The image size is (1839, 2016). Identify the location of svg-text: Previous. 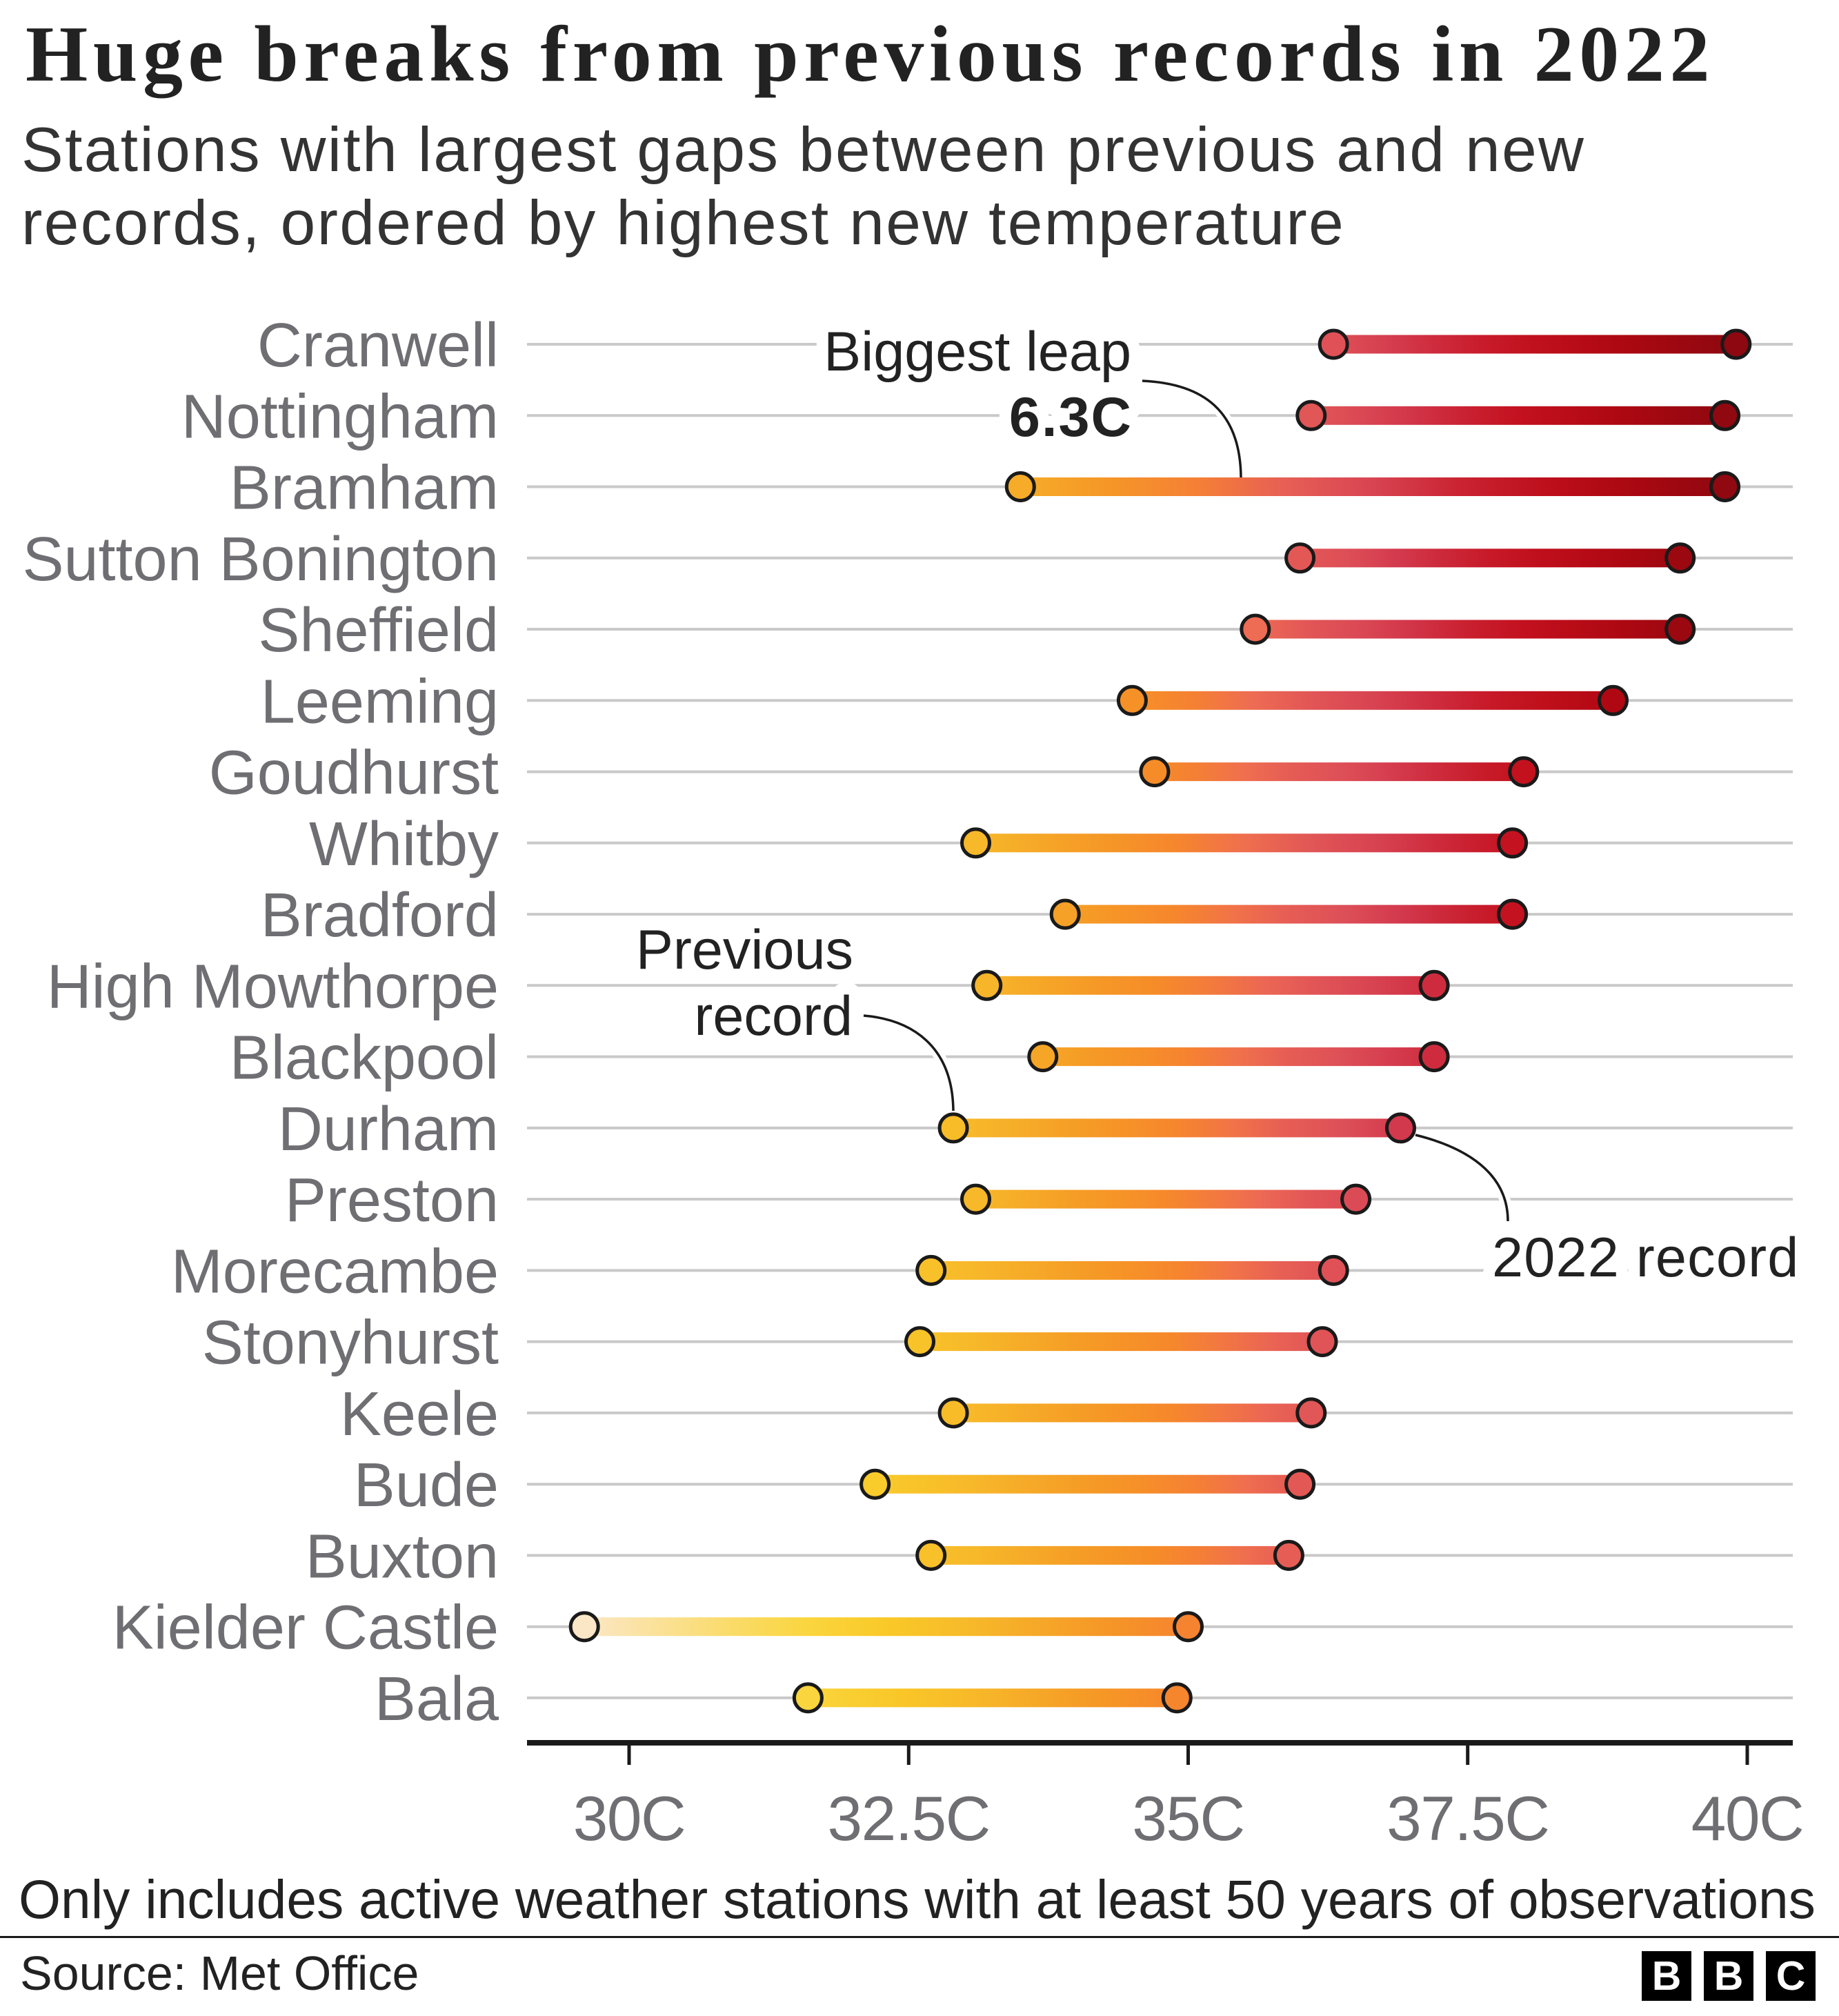
(744, 950).